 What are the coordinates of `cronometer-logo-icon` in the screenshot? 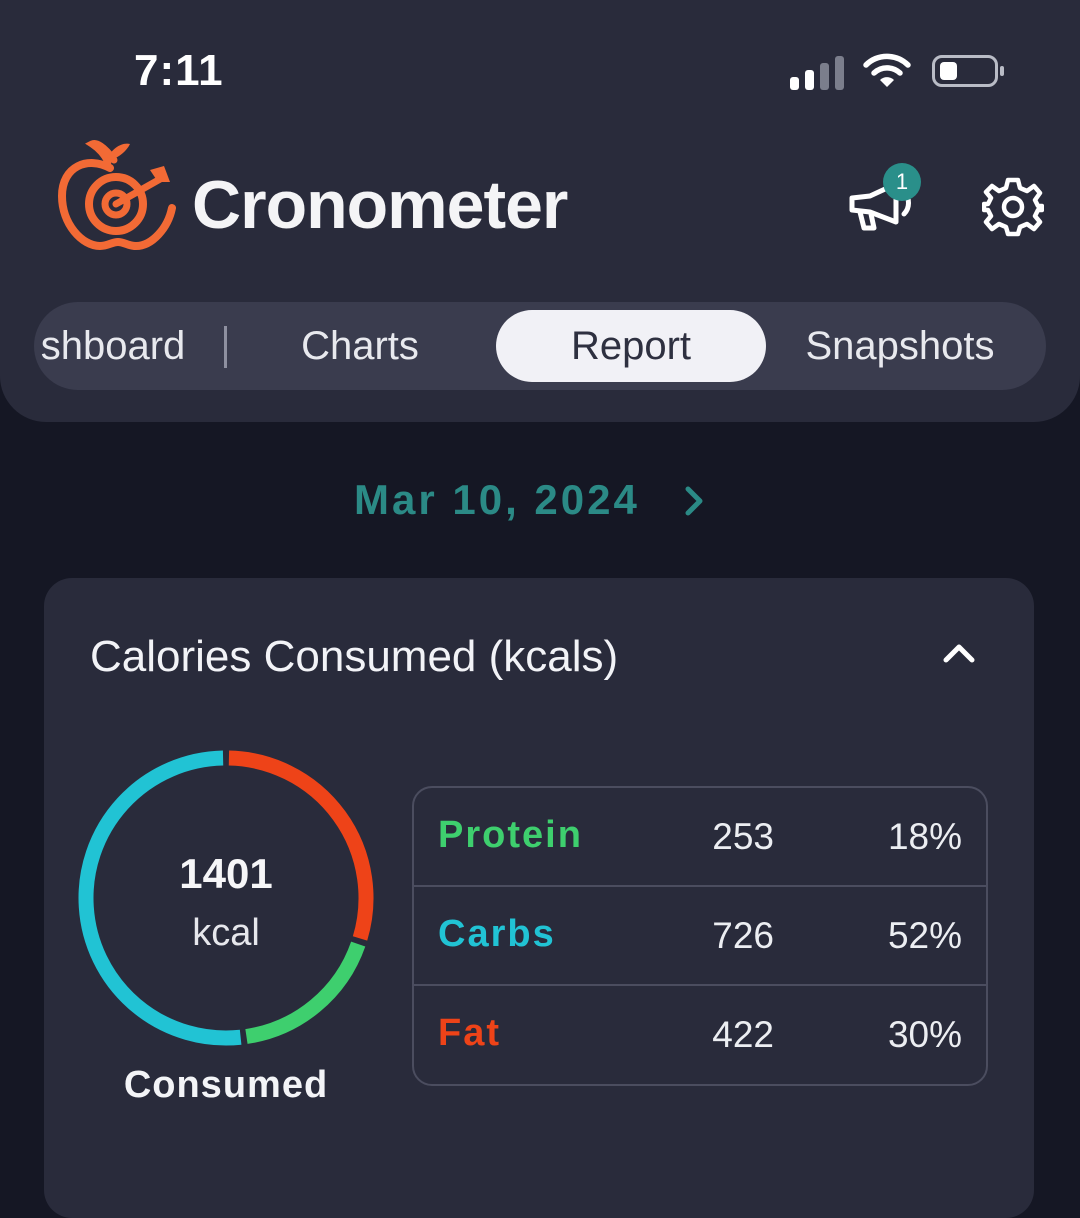 It's located at (117, 195).